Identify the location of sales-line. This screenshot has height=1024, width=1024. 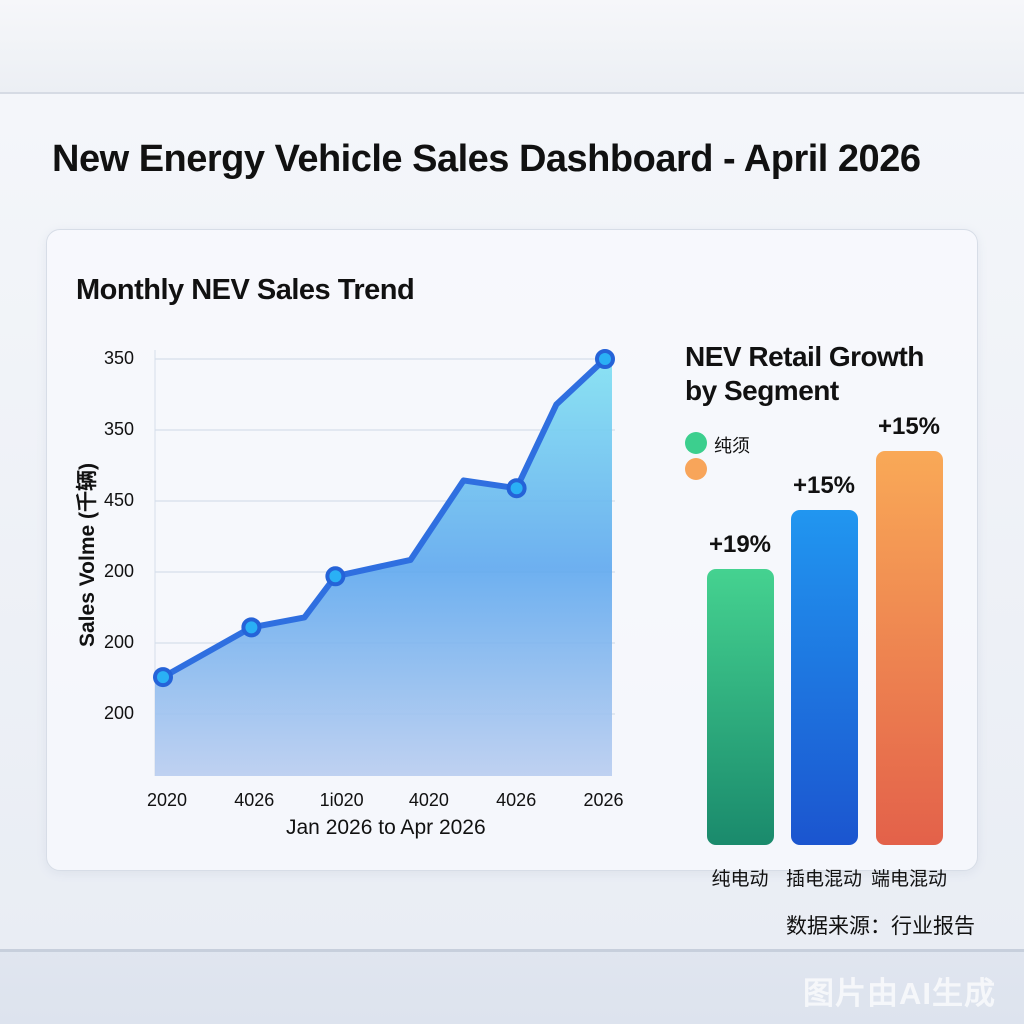
(384, 518).